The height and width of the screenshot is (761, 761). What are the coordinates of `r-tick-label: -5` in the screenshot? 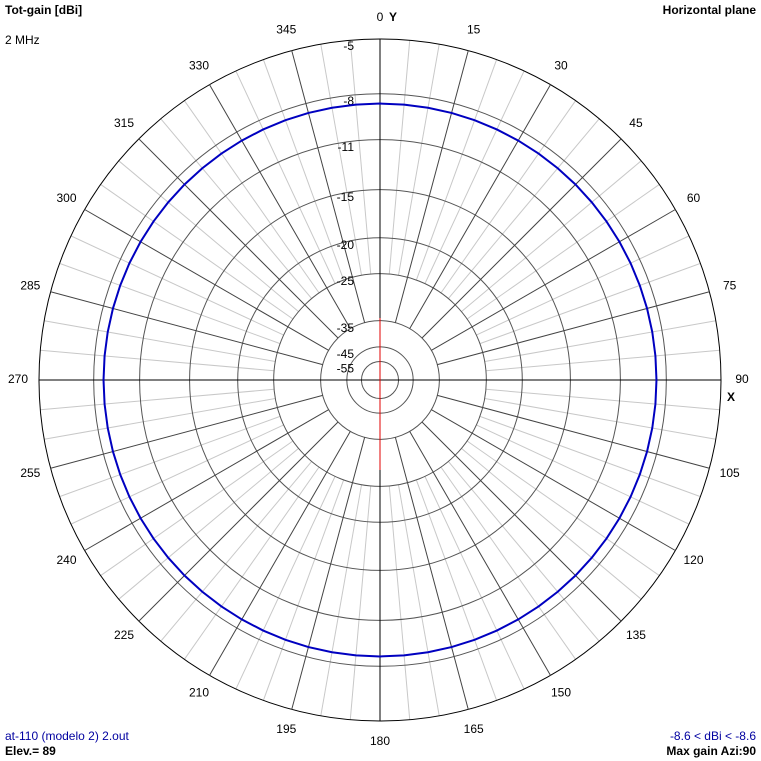 It's located at (348, 46).